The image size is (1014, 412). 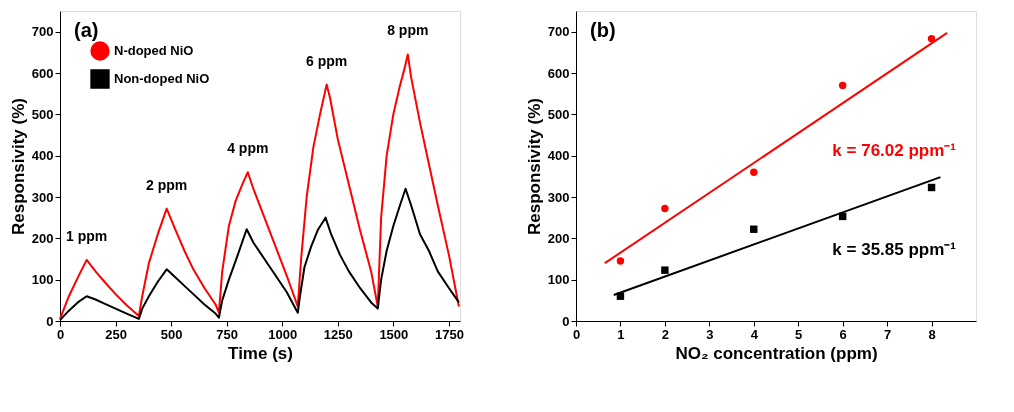 What do you see at coordinates (449, 334) in the screenshot?
I see `x-tick-label: 1750` at bounding box center [449, 334].